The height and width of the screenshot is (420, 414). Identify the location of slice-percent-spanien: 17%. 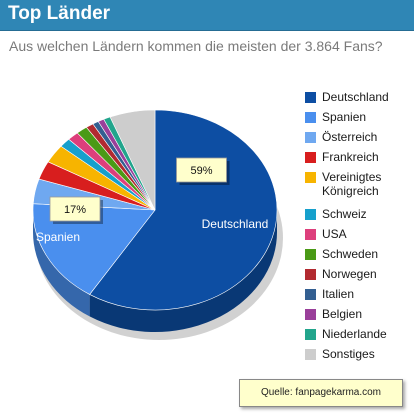
(75, 210).